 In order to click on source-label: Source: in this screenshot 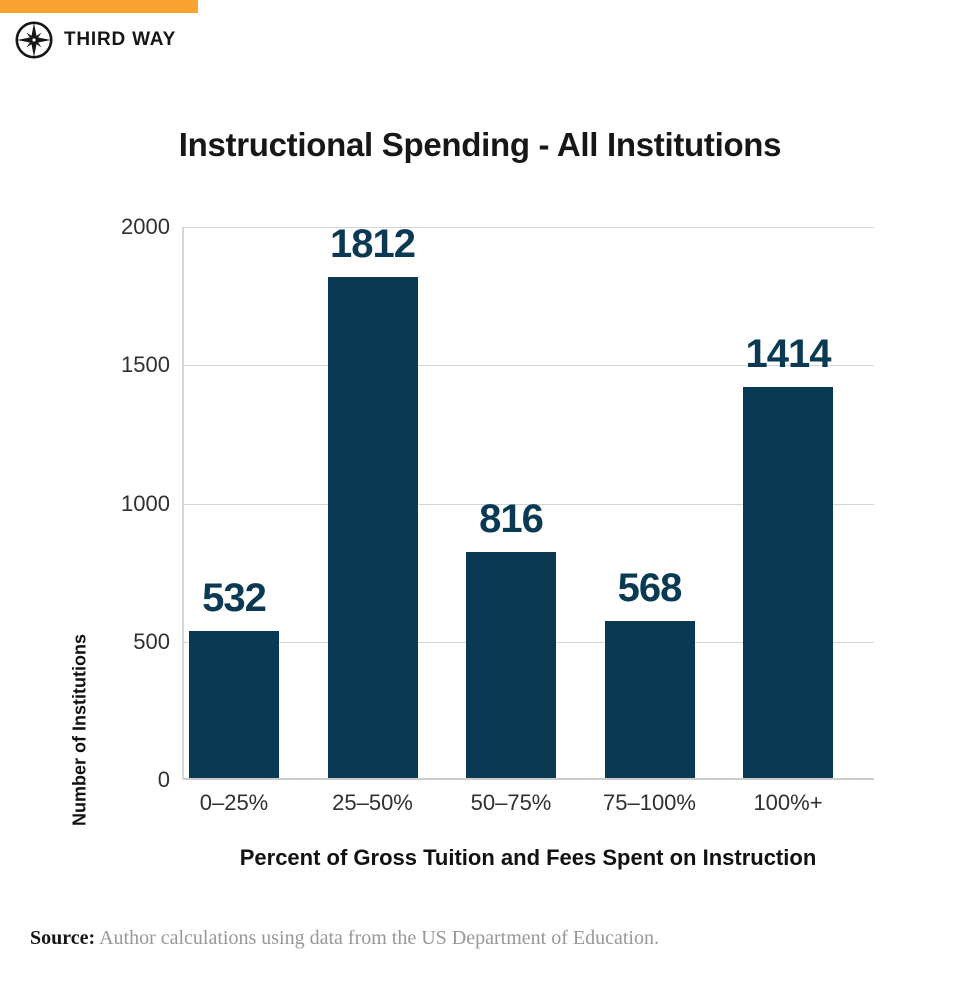, I will do `click(63, 938)`.